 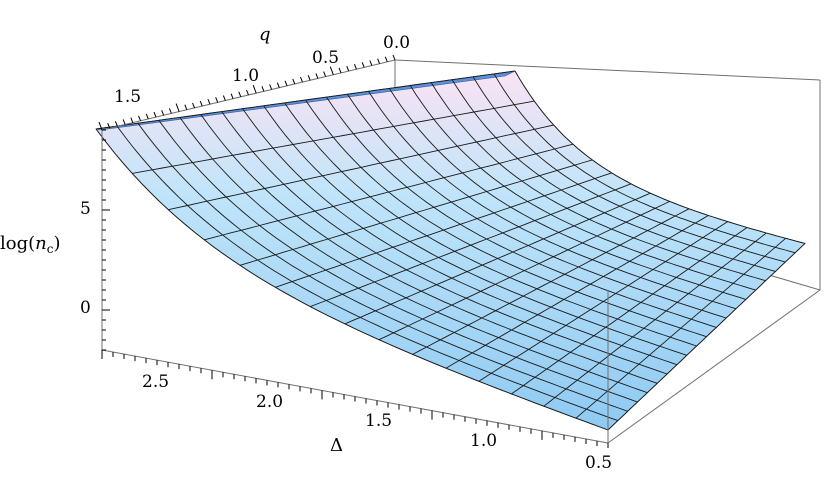 I want to click on z-tick-label: 0, so click(x=85, y=308).